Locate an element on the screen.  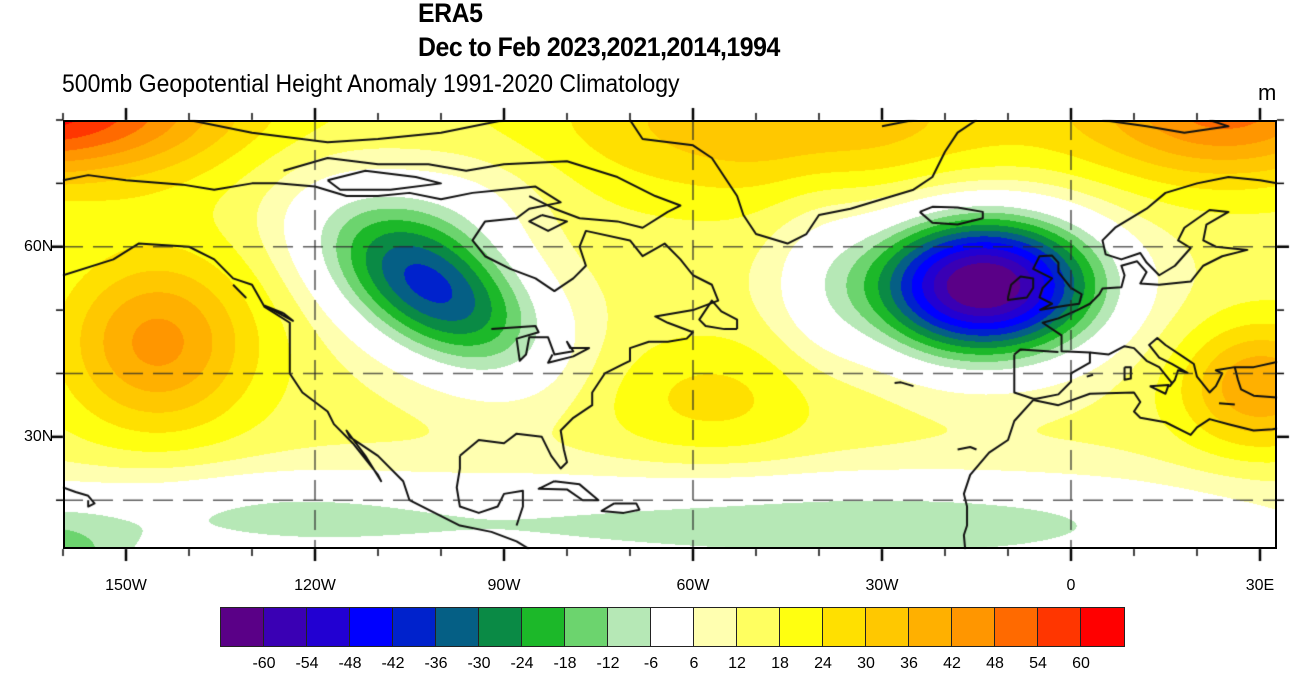
x-tick-label: 30E is located at coordinates (1260, 585).